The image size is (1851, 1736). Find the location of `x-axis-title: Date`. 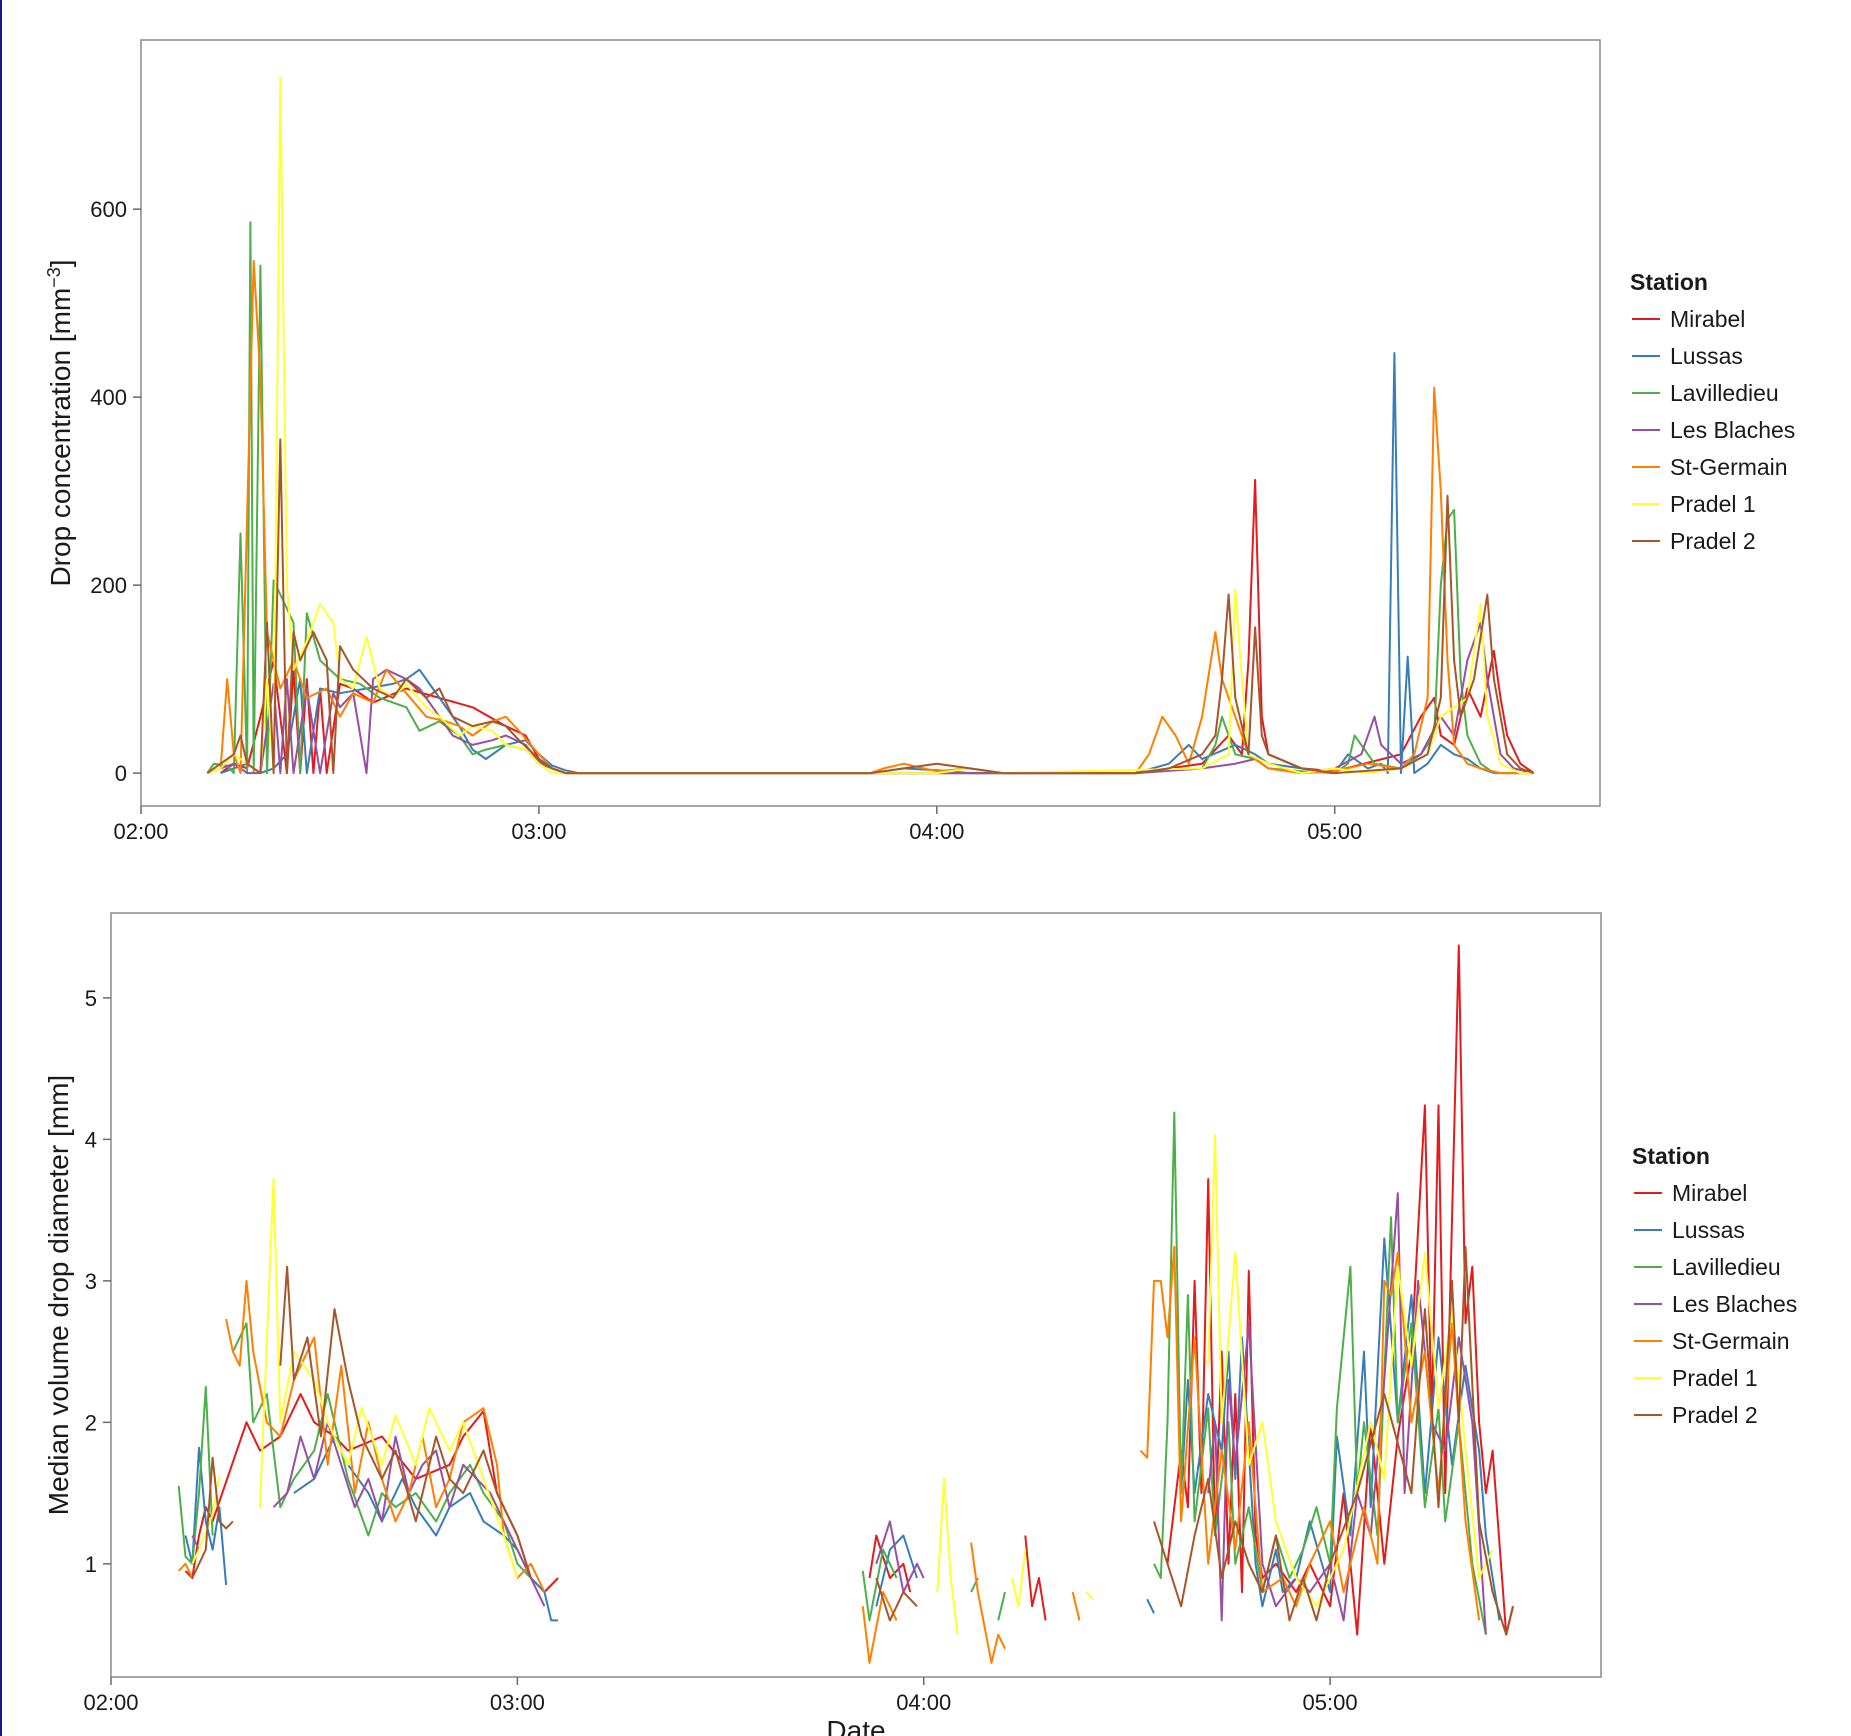

x-axis-title: Date is located at coordinates (855, 1725).